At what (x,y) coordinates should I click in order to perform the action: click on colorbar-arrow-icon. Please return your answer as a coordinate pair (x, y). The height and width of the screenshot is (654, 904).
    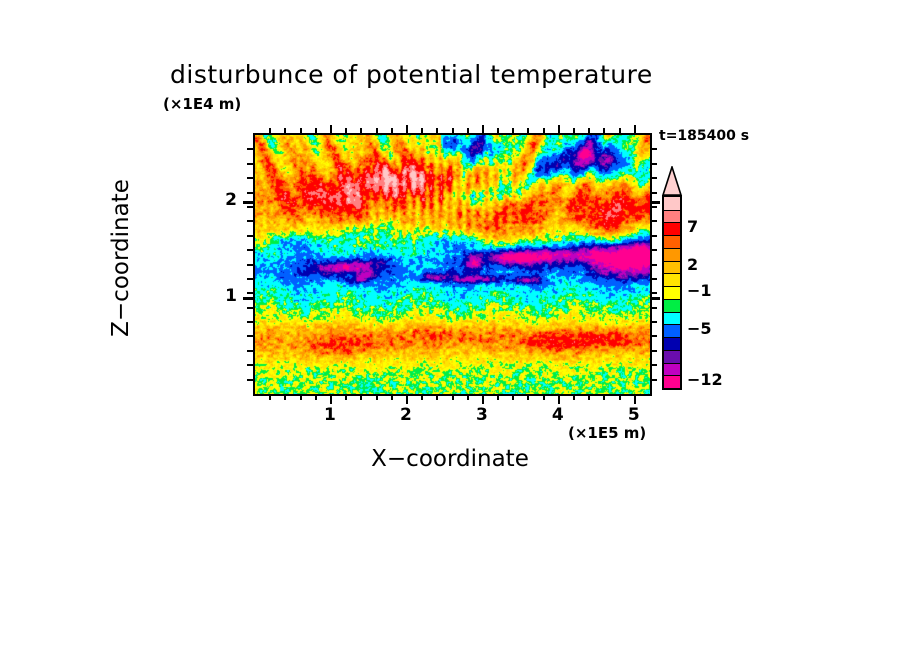
    Looking at the image, I should click on (672, 181).